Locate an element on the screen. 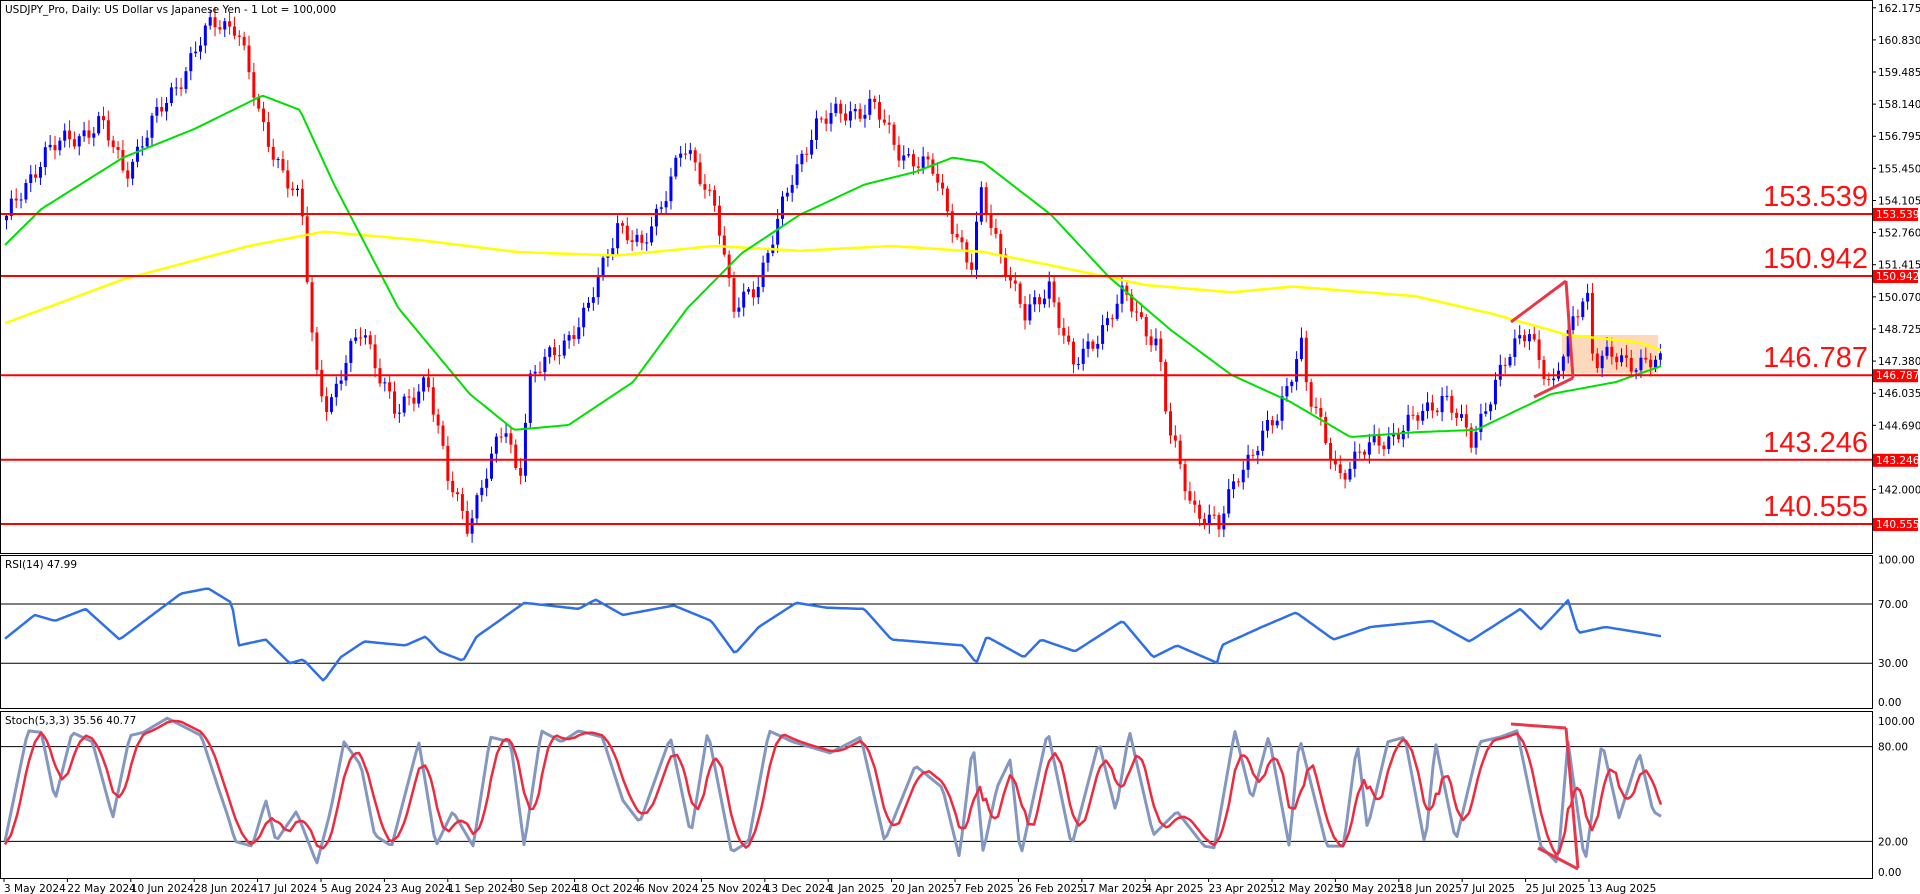 The width and height of the screenshot is (1920, 894). horizontal-level: 146.787 146.787 is located at coordinates (959, 362).